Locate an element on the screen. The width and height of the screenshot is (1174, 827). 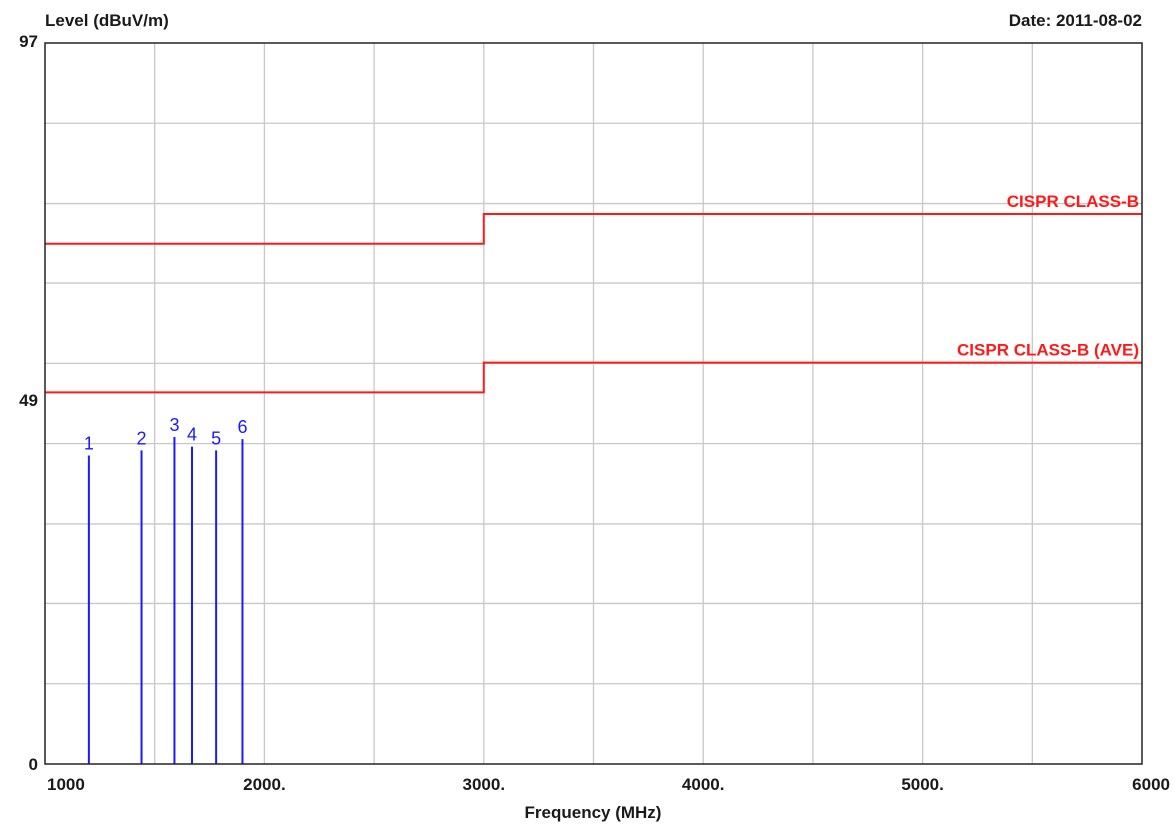
y-tick-label: 49 is located at coordinates (28, 400).